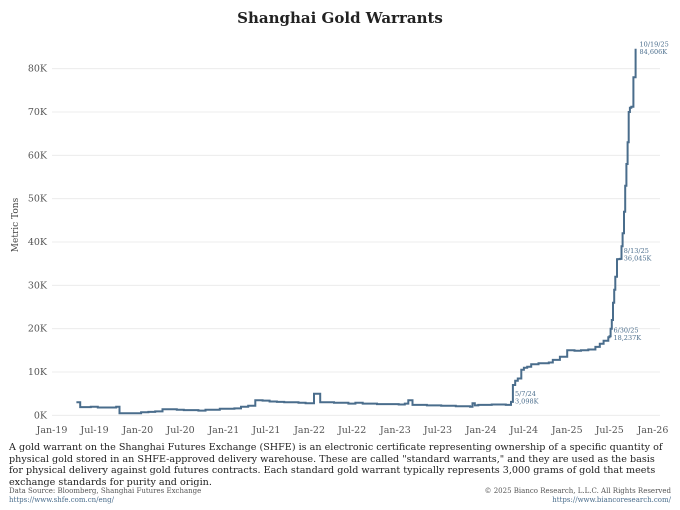 The height and width of the screenshot is (510, 680). Describe the element at coordinates (395, 430) in the screenshot. I see `x-tick-label: Jan-23` at that location.